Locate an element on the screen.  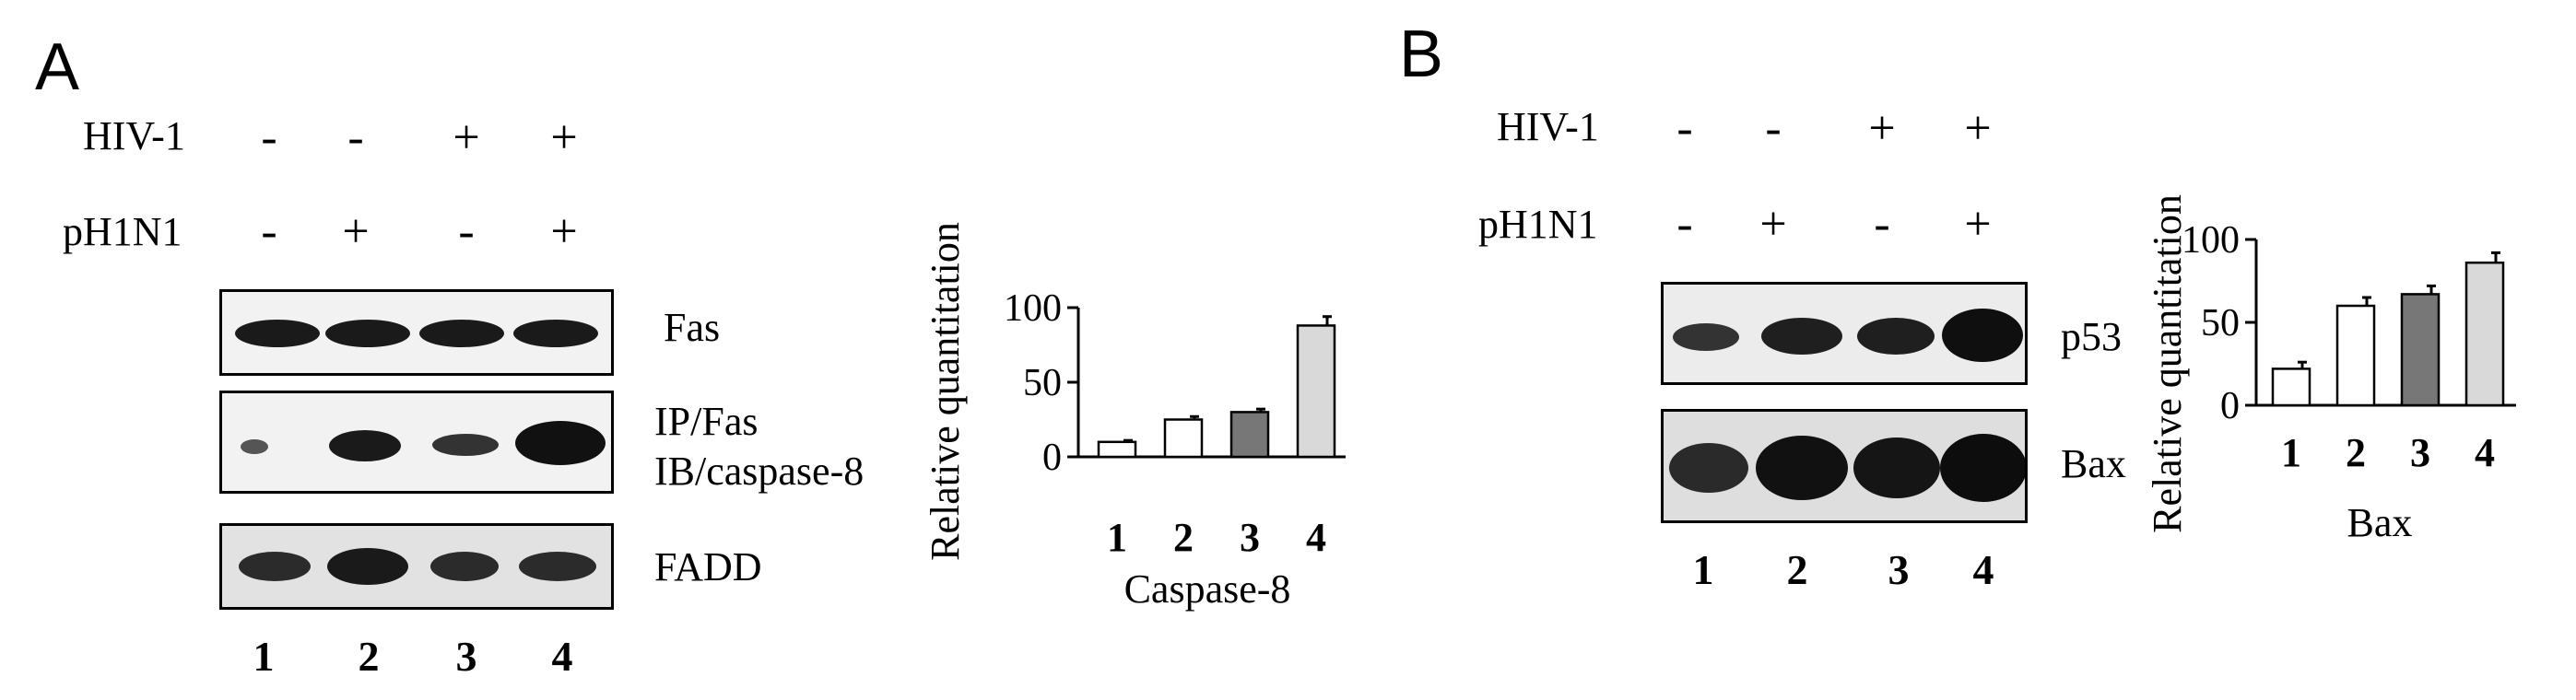
band-label-p53: p53 is located at coordinates (2091, 336).